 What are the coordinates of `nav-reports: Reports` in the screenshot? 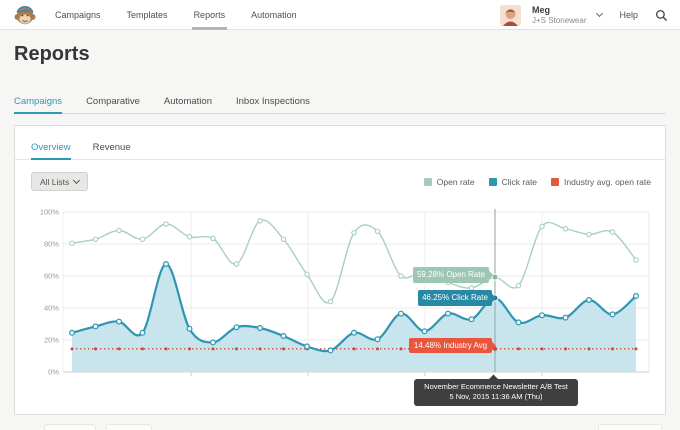 It's located at (209, 15).